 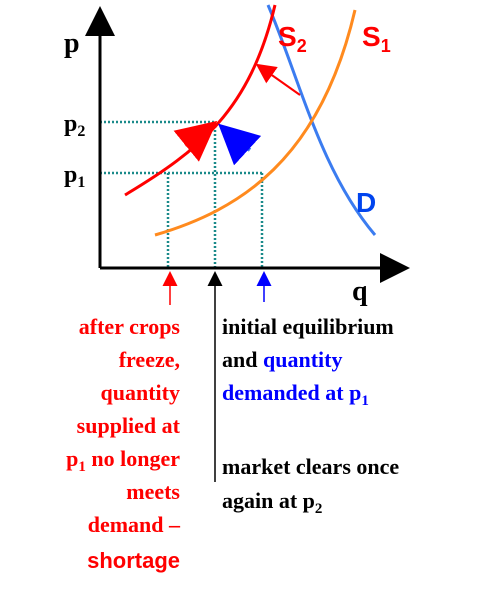 I want to click on annotation-line: demand –, so click(x=134, y=524).